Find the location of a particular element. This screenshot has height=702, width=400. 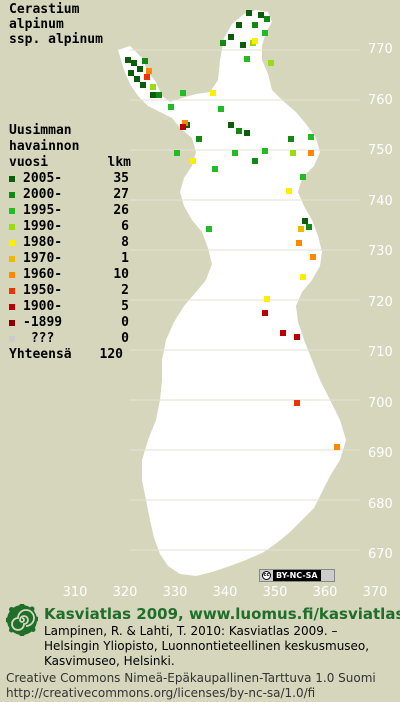

y-axis-label: 680 is located at coordinates (380, 504).